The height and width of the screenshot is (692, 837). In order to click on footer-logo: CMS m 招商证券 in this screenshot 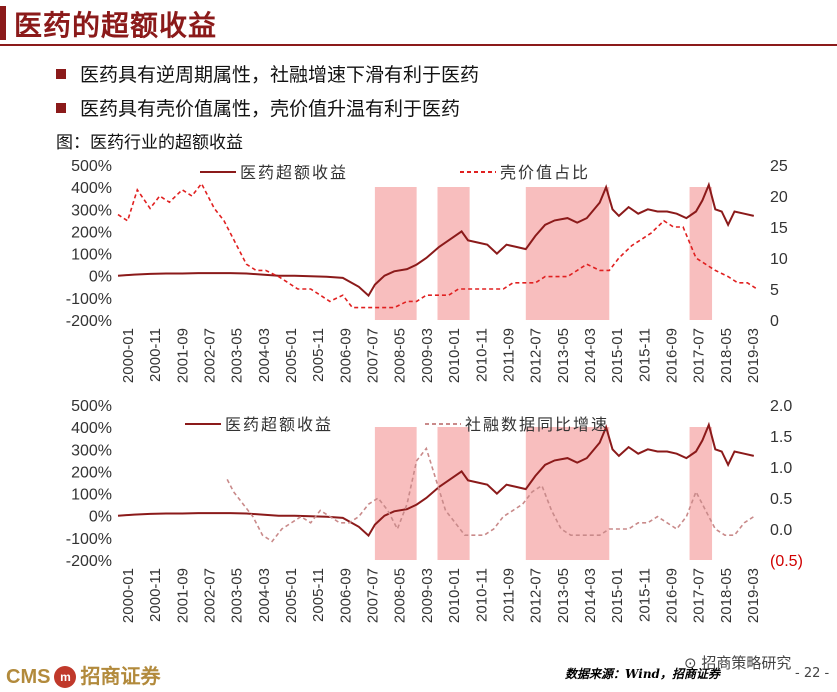, I will do `click(83, 674)`.